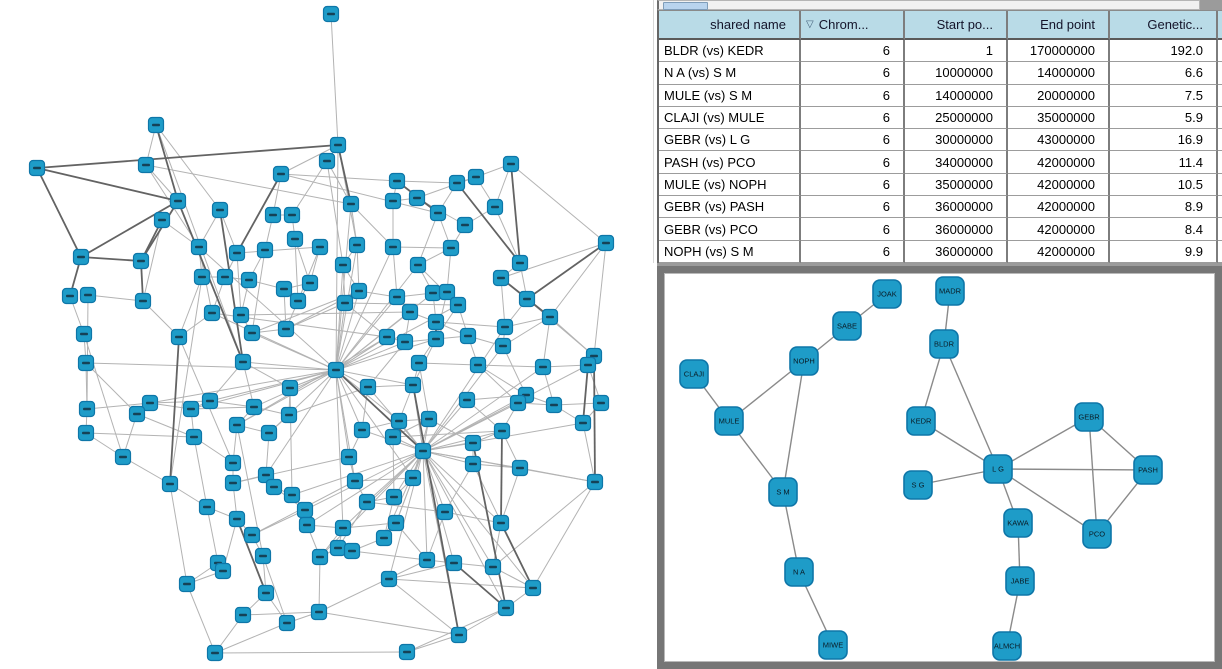  I want to click on table-cell: 20000000, so click(1059, 95).